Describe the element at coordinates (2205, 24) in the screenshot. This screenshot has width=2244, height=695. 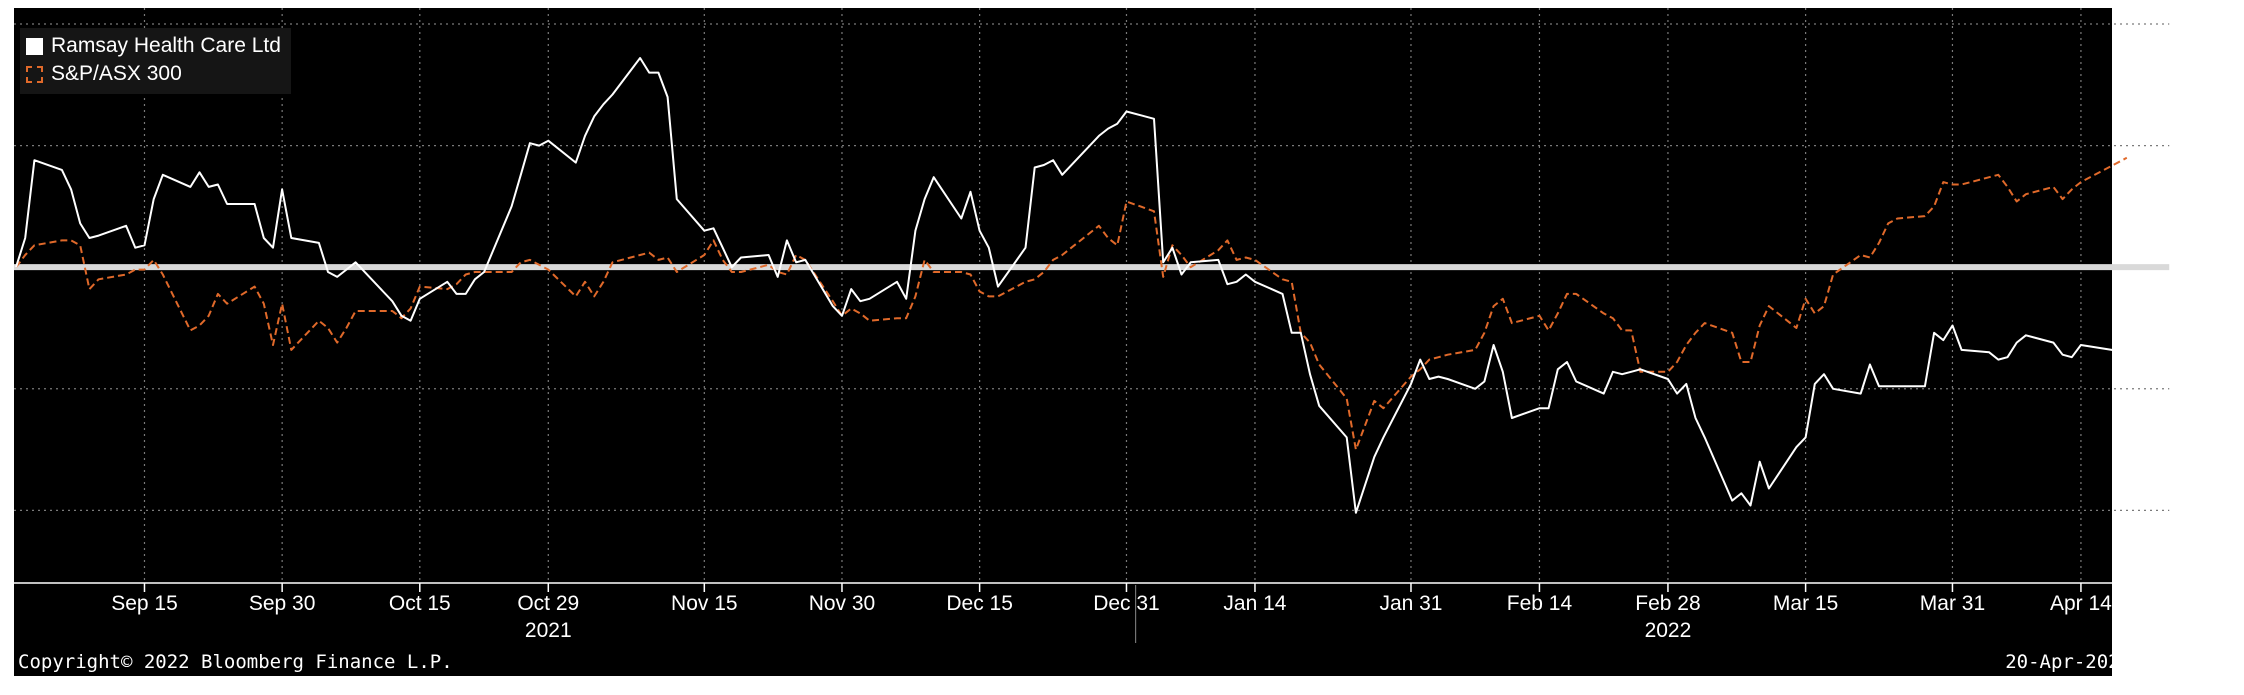
I see `y-tick-label: 10` at that location.